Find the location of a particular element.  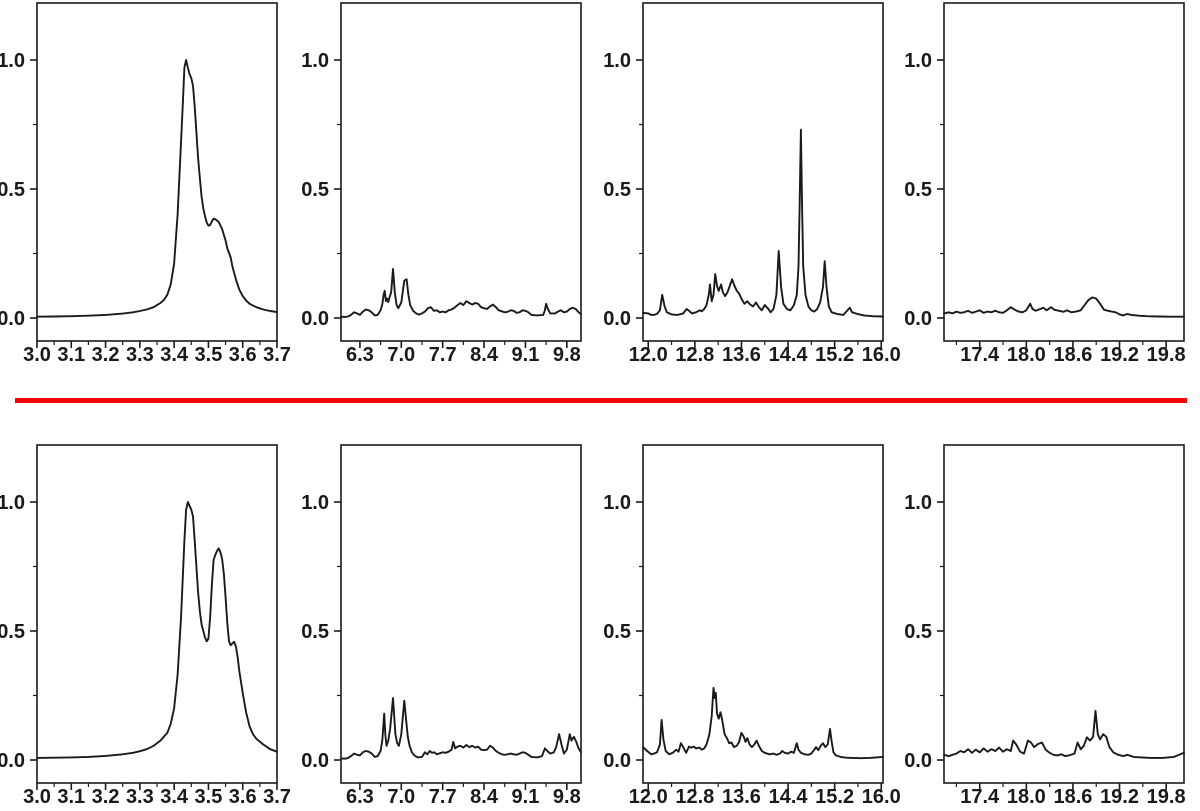

subplot-bottom-4: 17.4 18.0 18.6 19.2 19.8 0.0 0.5 1.0 is located at coordinates (1052, 626).